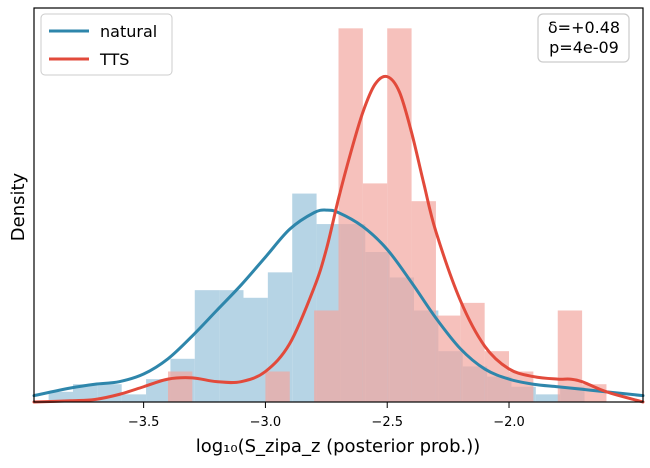  What do you see at coordinates (387, 422) in the screenshot?
I see `x-tick-label: −2.5` at bounding box center [387, 422].